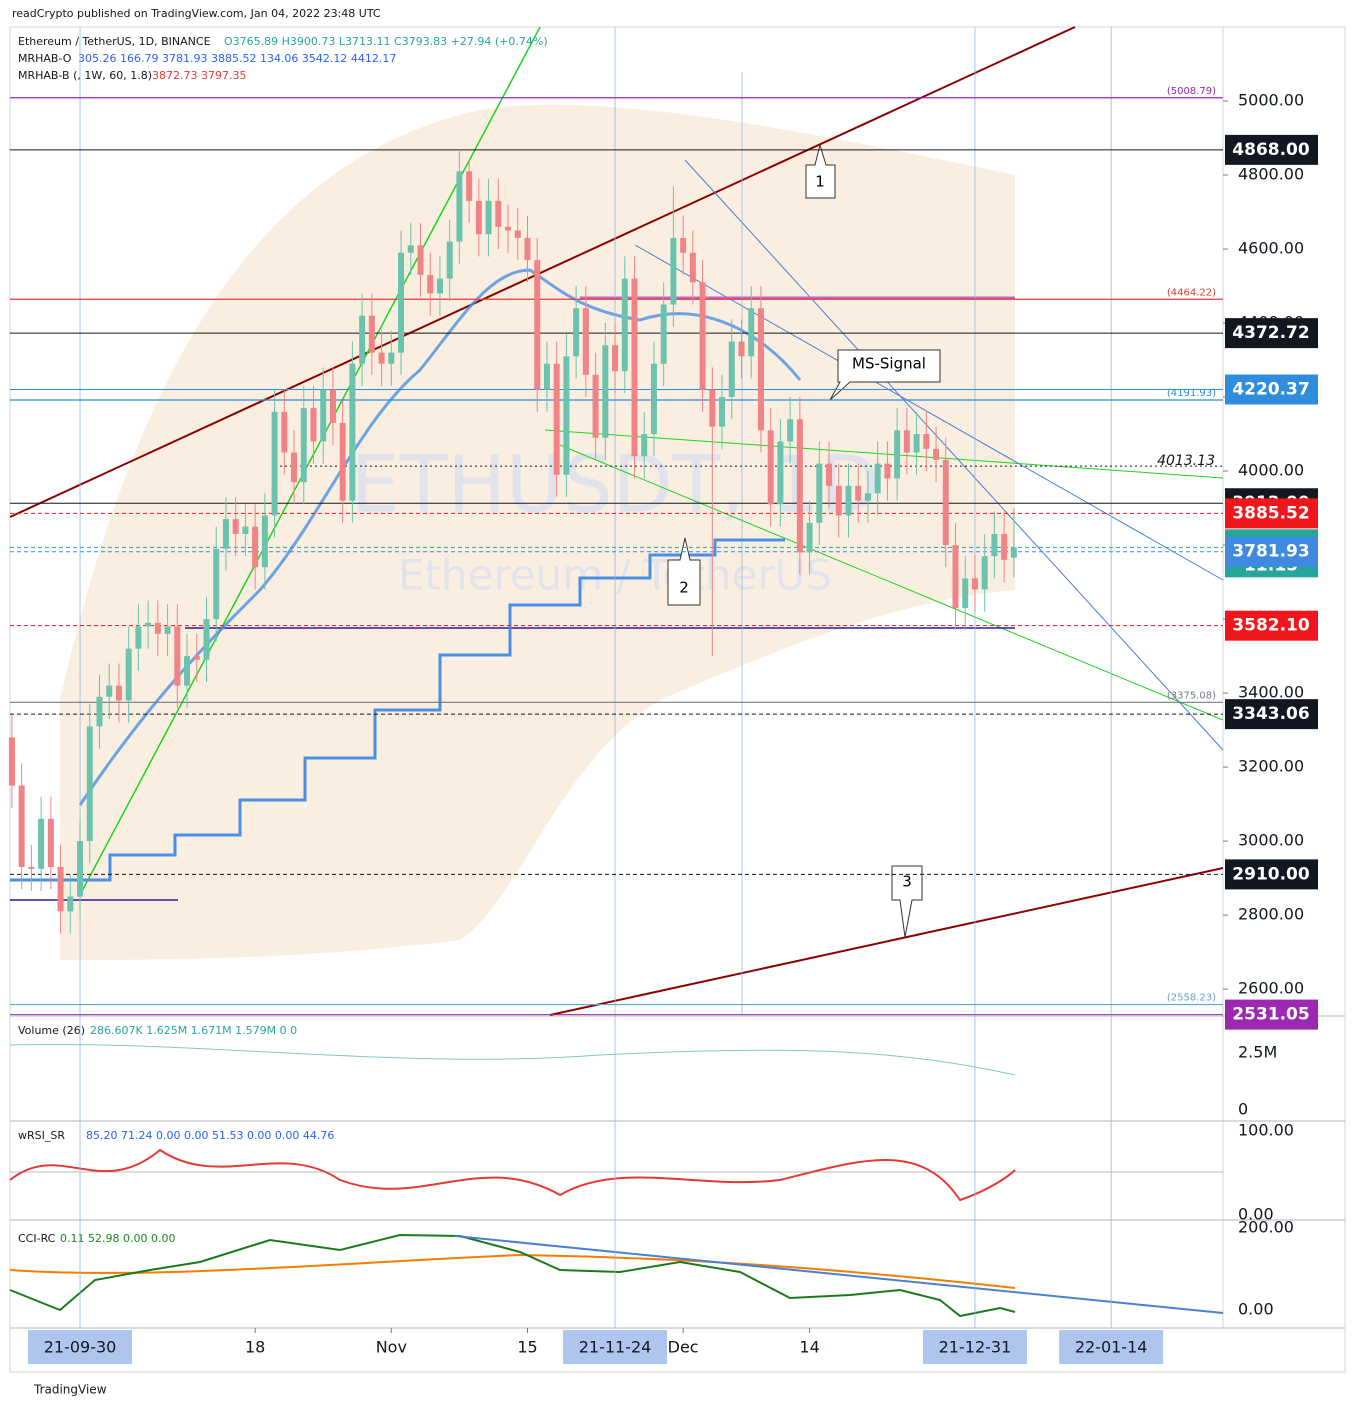 This screenshot has width=1354, height=1411. Describe the element at coordinates (512, 1271) in the screenshot. I see `cci-ma` at that location.